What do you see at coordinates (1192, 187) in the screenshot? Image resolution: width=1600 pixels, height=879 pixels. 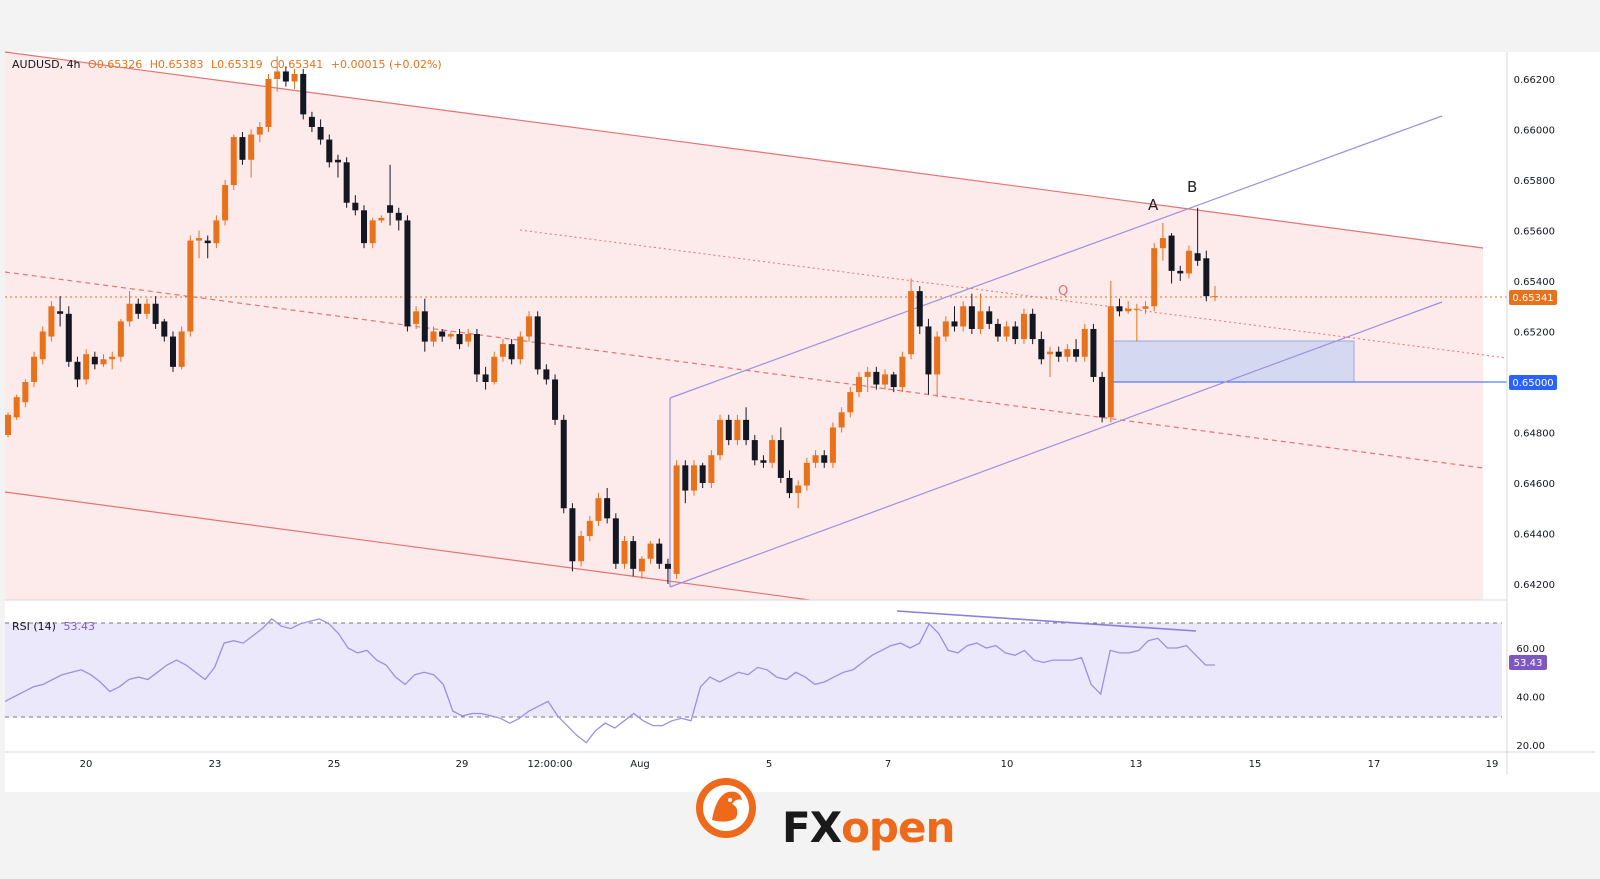 I see `annotation-b: B` at bounding box center [1192, 187].